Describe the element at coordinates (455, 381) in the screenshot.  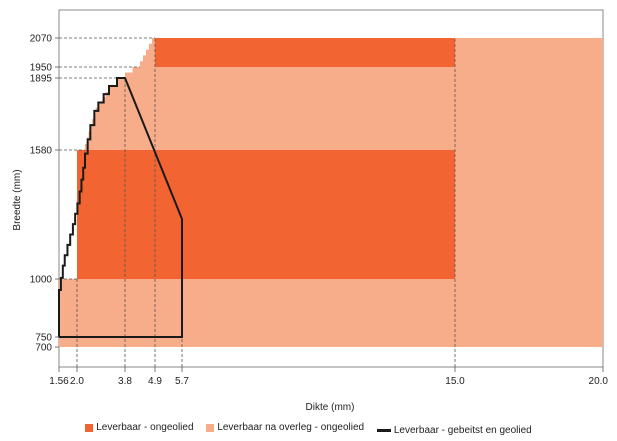
I see `x-tick-label: 15.0` at that location.